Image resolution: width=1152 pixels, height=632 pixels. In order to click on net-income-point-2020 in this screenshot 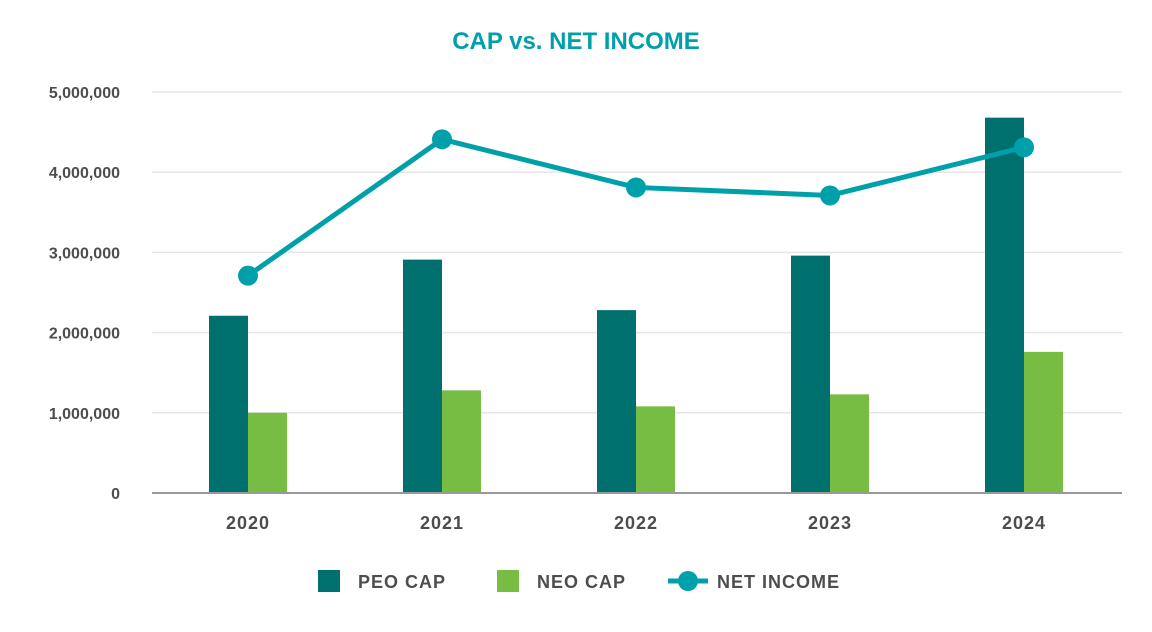, I will do `click(248, 275)`.